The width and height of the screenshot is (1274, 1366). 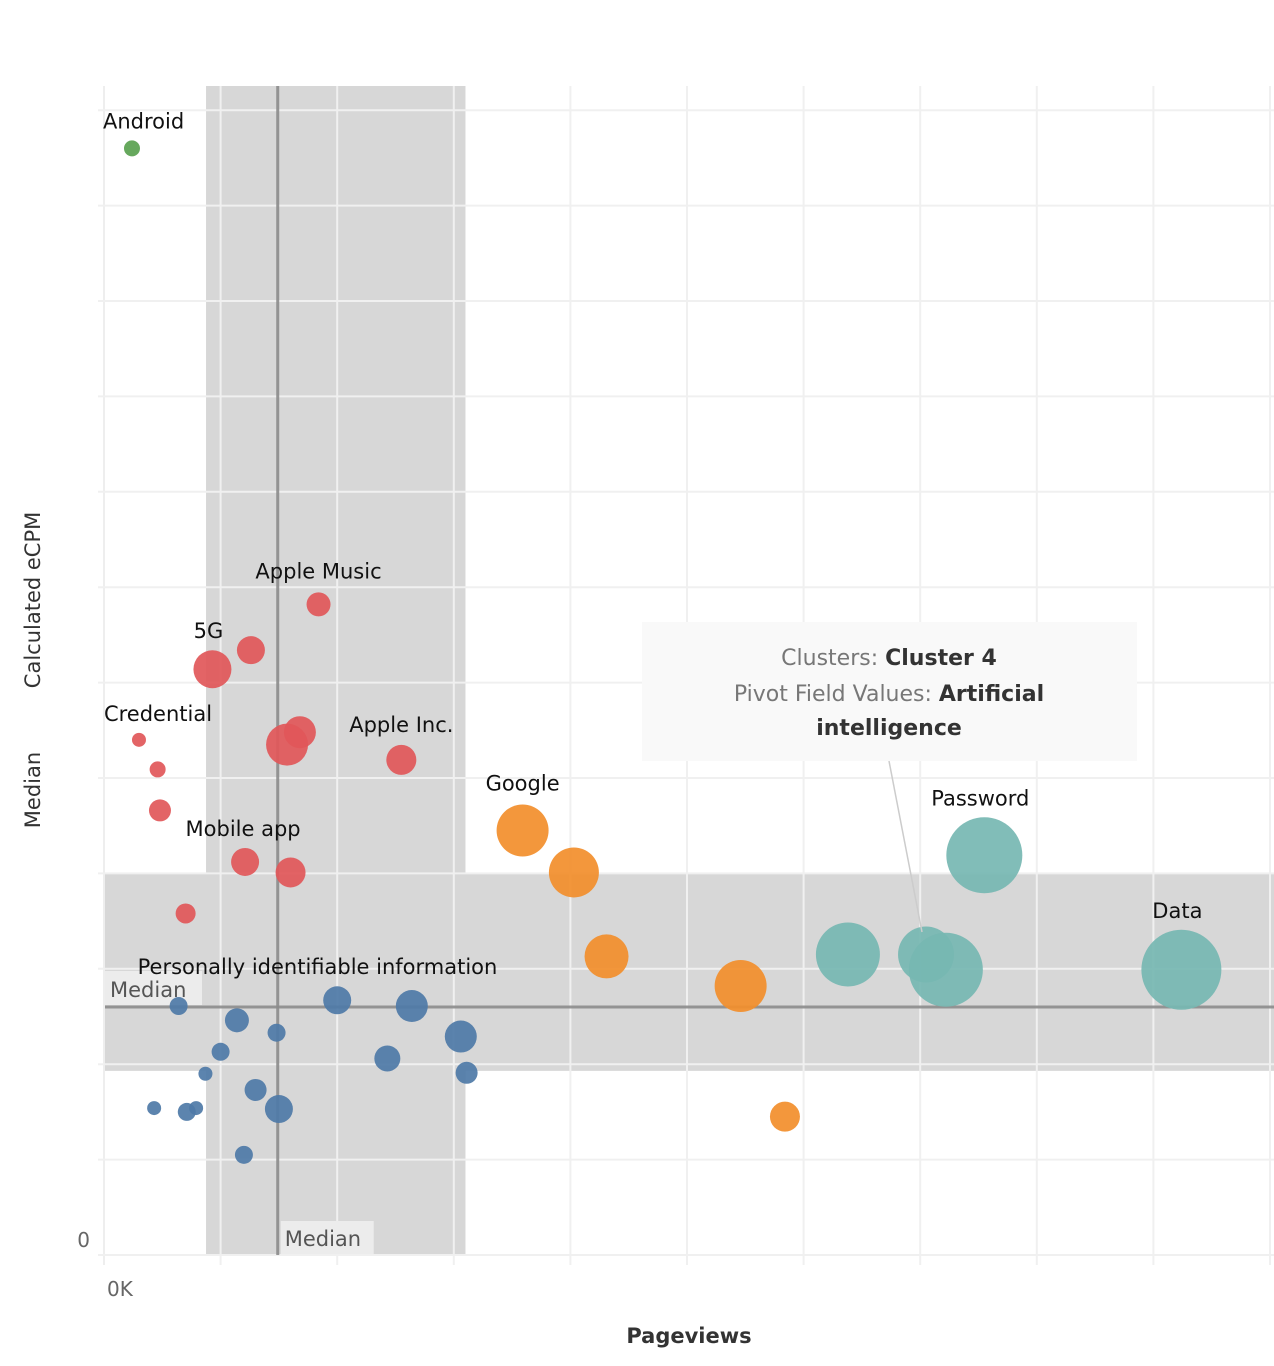 What do you see at coordinates (120, 1289) in the screenshot?
I see `x-tick-label: 0K` at bounding box center [120, 1289].